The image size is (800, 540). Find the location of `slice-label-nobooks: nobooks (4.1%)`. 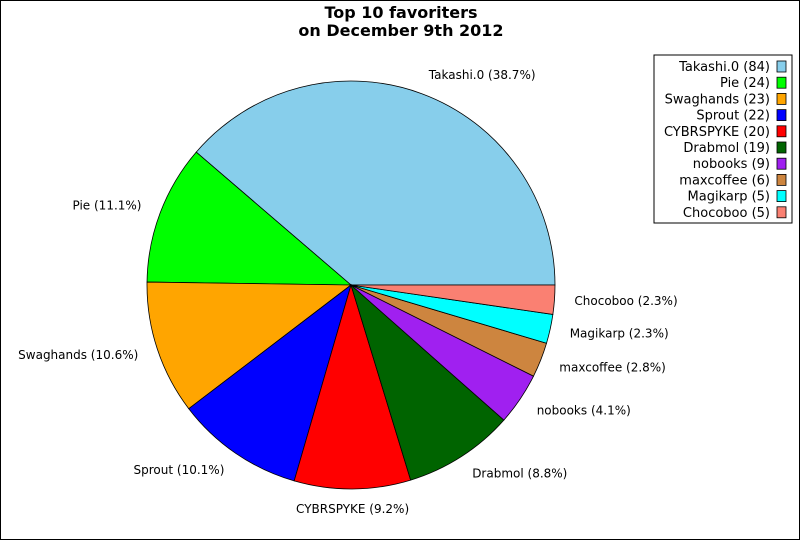

slice-label-nobooks: nobooks (4.1%) is located at coordinates (584, 410).